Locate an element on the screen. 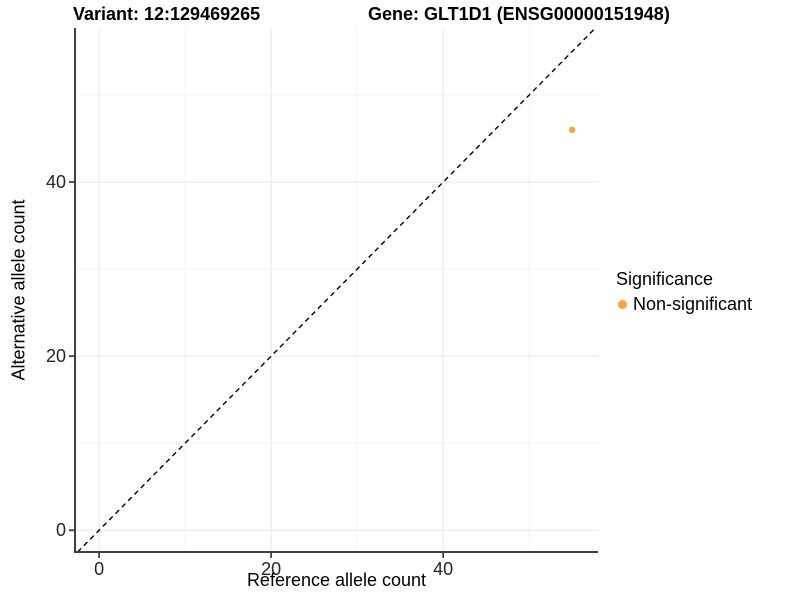 The image size is (800, 600). y-axis-label: Alternative allele count is located at coordinates (18, 290).